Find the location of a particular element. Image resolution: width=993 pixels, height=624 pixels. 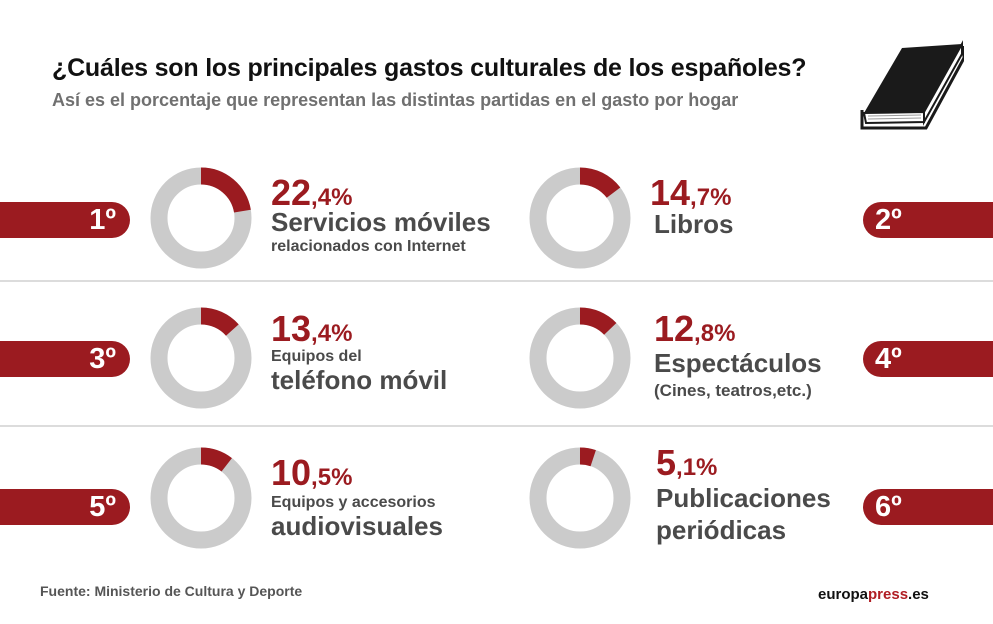

label-2-line1: Libros is located at coordinates (694, 224).